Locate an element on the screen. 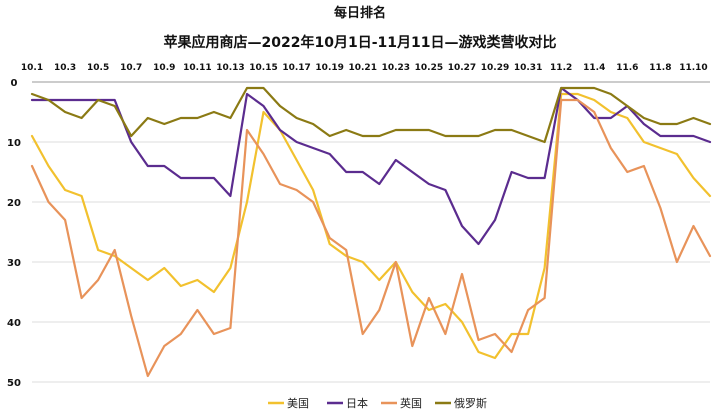 This screenshot has height=412, width=721. x-tick-label: 10.13 is located at coordinates (230, 68).